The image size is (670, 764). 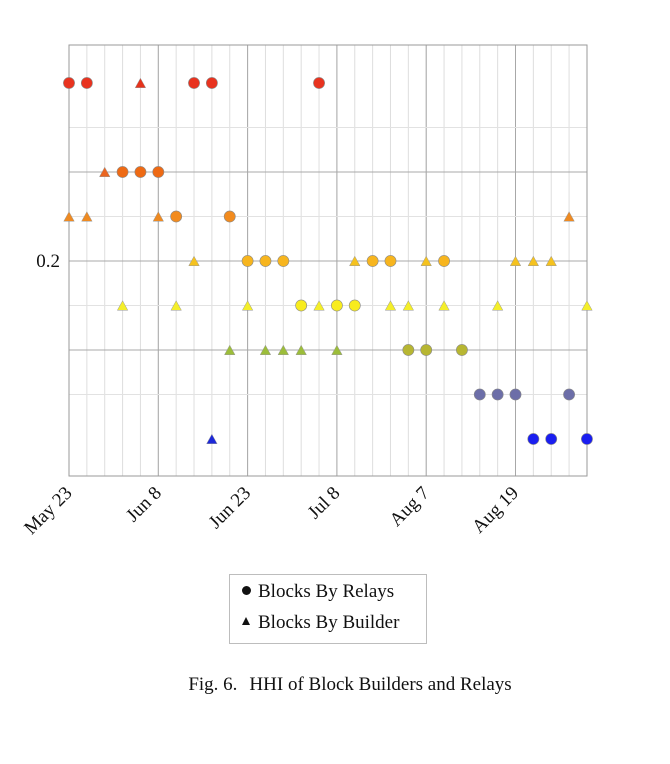 I want to click on legend-item-relays: Blocks By Relays, so click(x=316, y=592).